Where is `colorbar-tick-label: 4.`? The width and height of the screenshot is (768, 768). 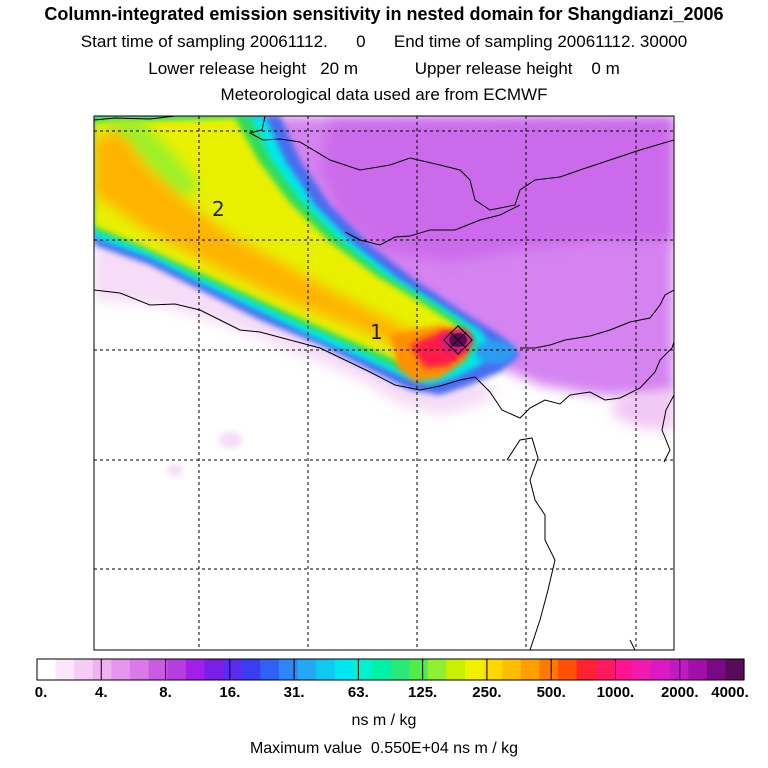 colorbar-tick-label: 4. is located at coordinates (101, 692).